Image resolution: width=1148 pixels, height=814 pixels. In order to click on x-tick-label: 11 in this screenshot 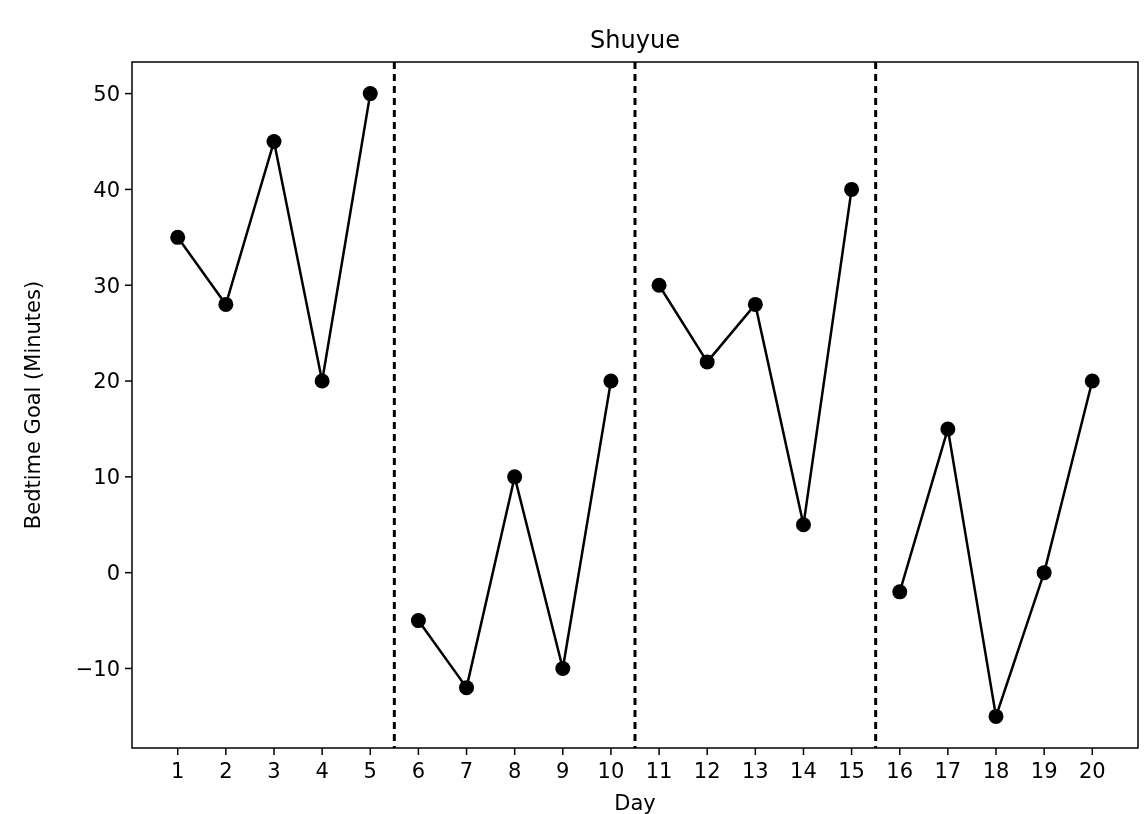, I will do `click(659, 771)`.